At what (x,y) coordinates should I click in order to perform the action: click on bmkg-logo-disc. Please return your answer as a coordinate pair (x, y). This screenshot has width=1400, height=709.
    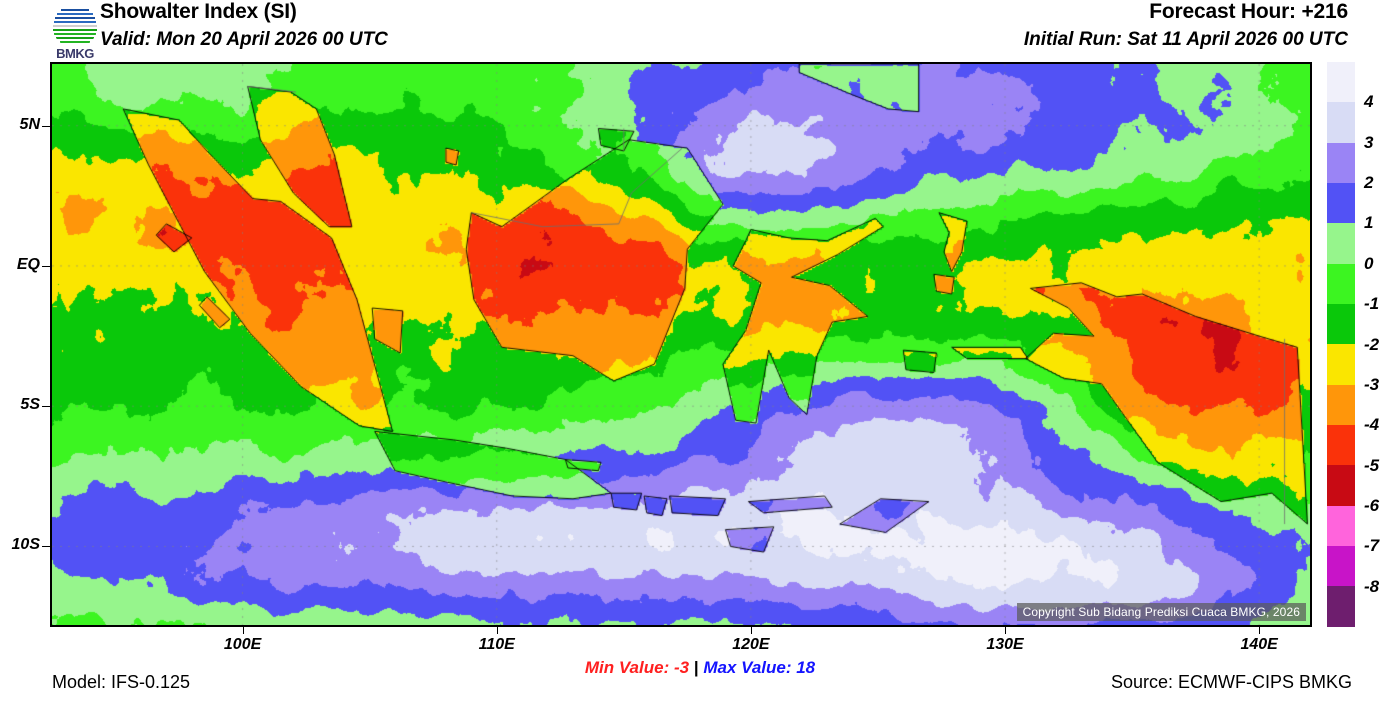
    Looking at the image, I should click on (75, 25).